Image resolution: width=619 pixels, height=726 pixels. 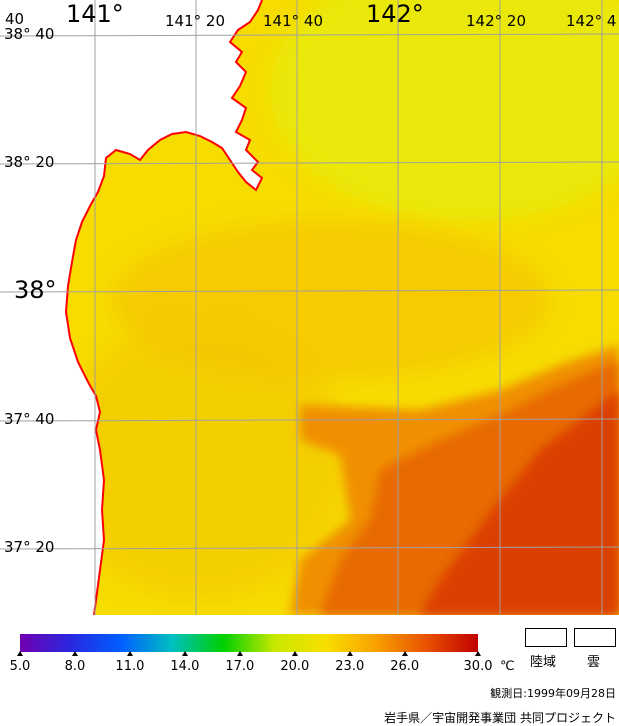 What do you see at coordinates (591, 21) in the screenshot?
I see `lon-label-142-40: 142° 4` at bounding box center [591, 21].